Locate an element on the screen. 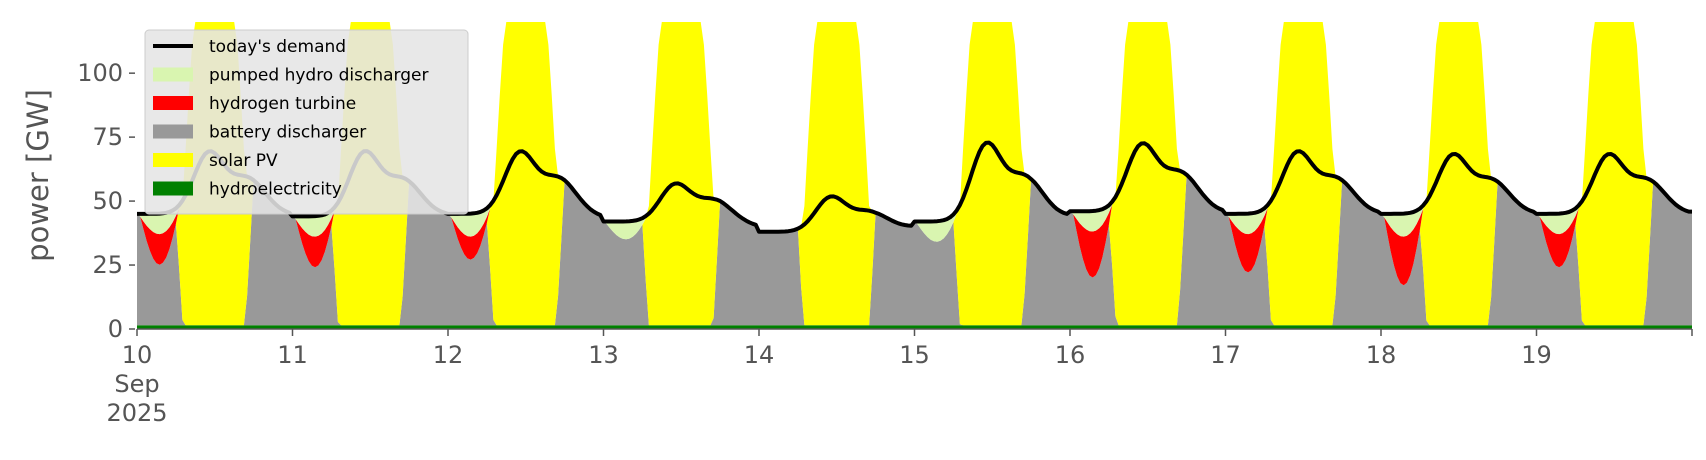  x-tick-label: 19 is located at coordinates (1536, 355).